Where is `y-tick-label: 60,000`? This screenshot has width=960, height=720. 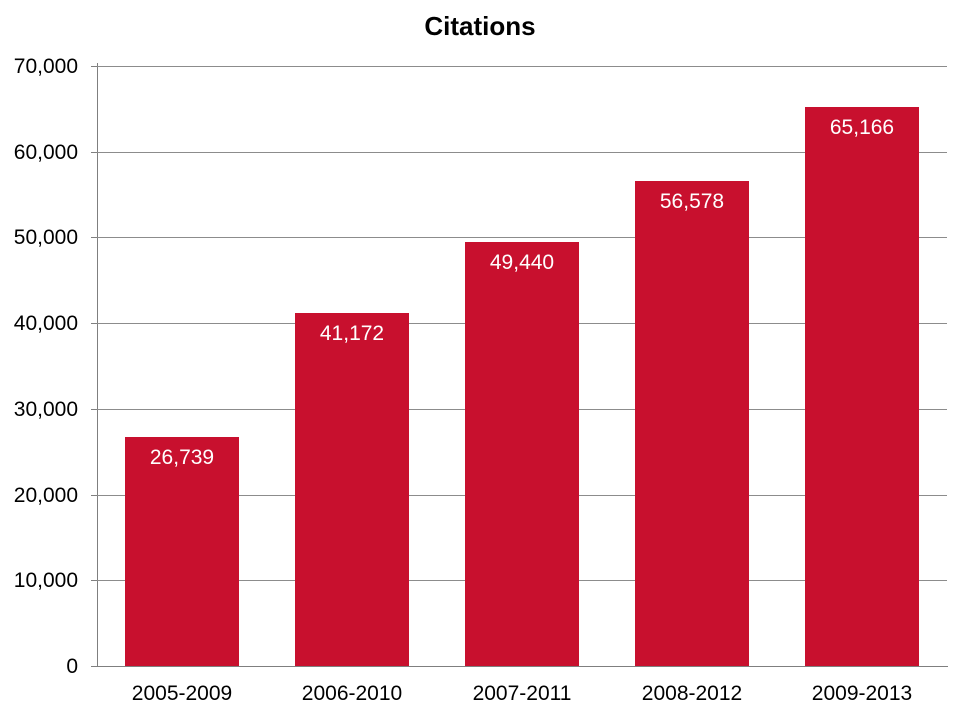
y-tick-label: 60,000 is located at coordinates (45, 152).